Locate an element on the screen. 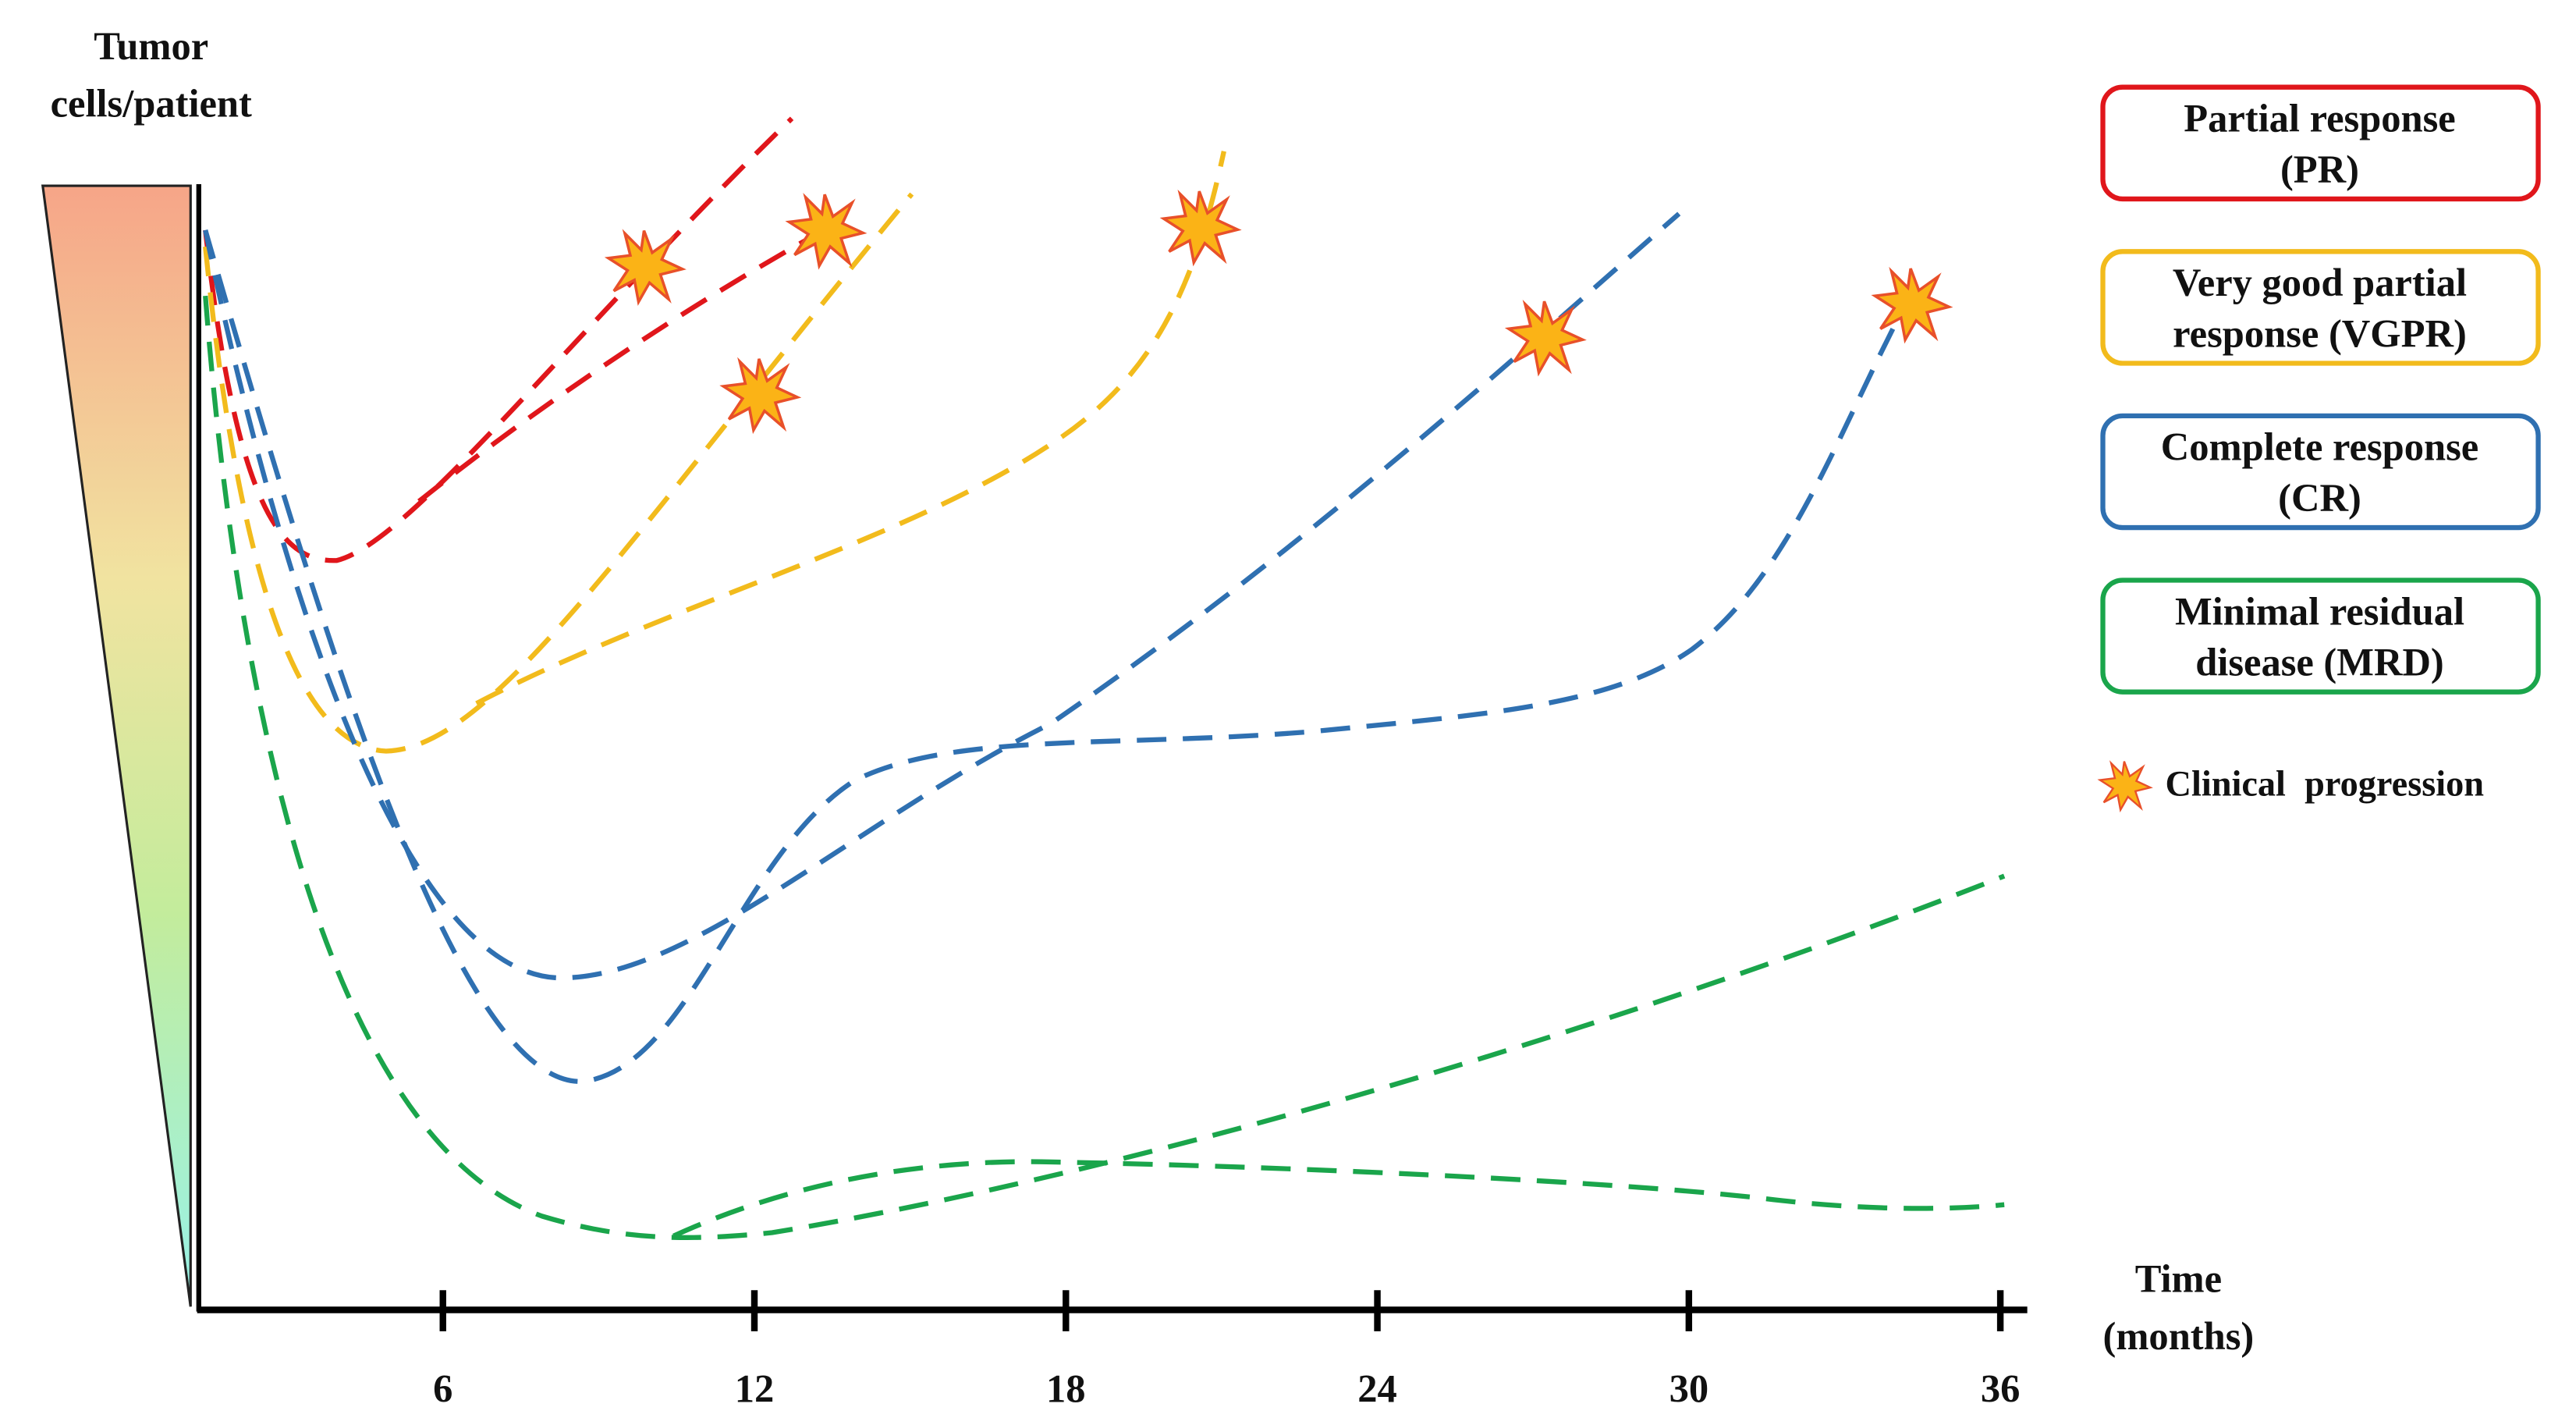  legend-label: Partial response is located at coordinates (2320, 118).